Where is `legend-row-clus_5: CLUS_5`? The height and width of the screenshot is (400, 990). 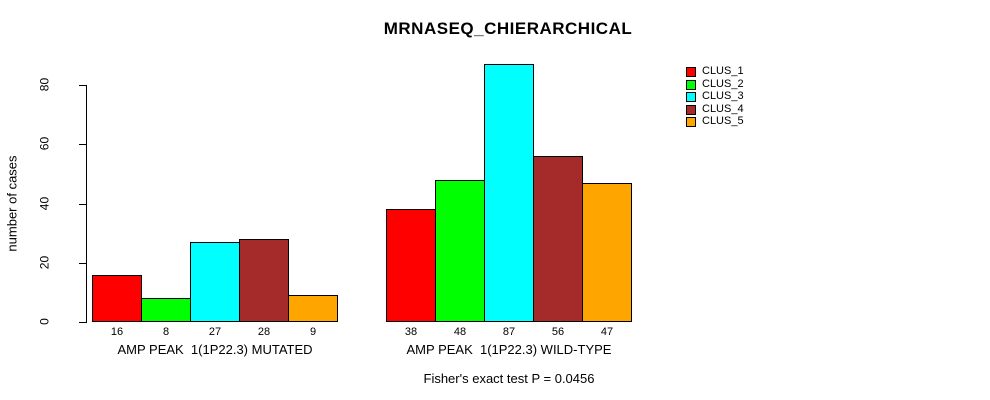
legend-row-clus_5: CLUS_5 is located at coordinates (715, 121).